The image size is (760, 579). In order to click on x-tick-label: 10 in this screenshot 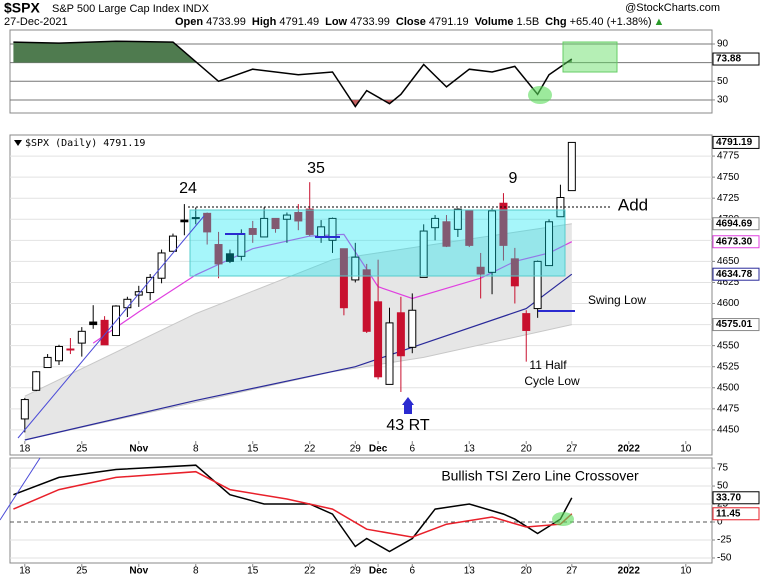, I will do `click(686, 571)`.